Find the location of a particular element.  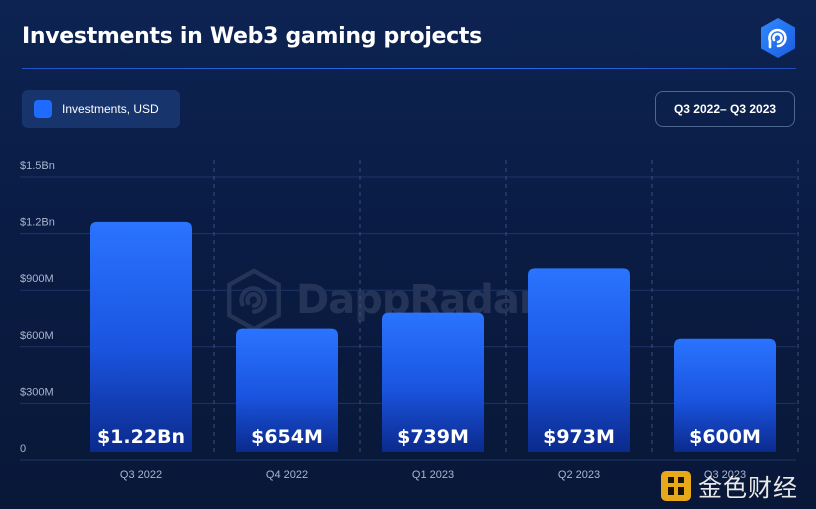

y-tick-label: $900M is located at coordinates (37, 279).